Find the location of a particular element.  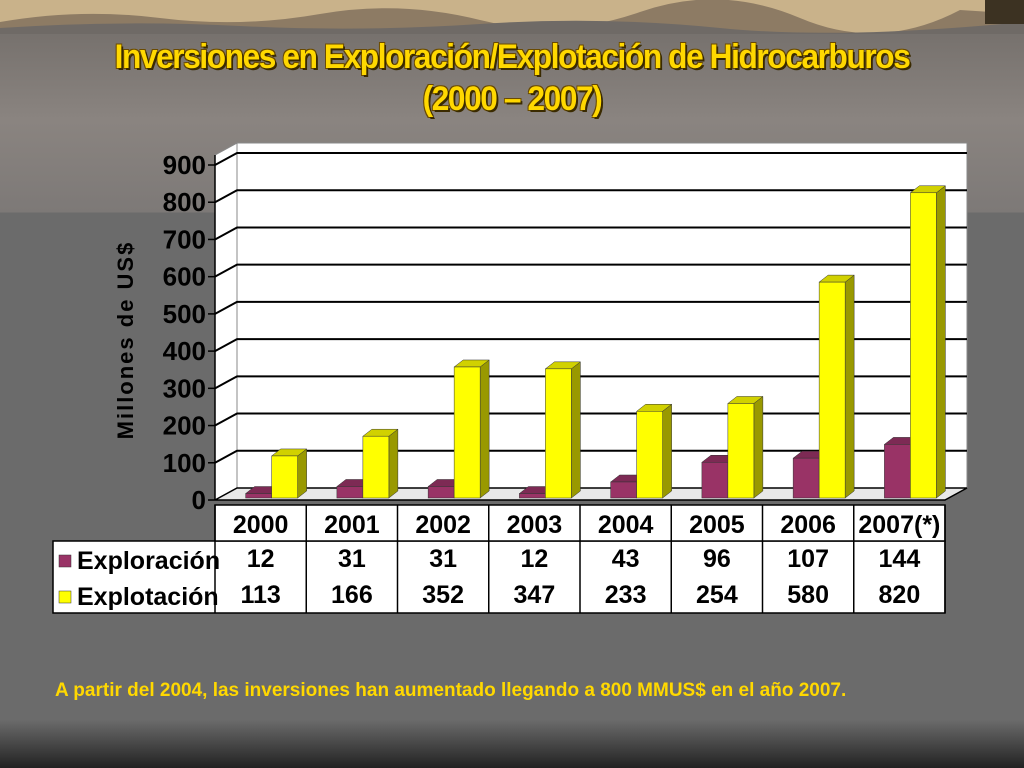

legend-label-exploracion: Exploración is located at coordinates (148, 561).